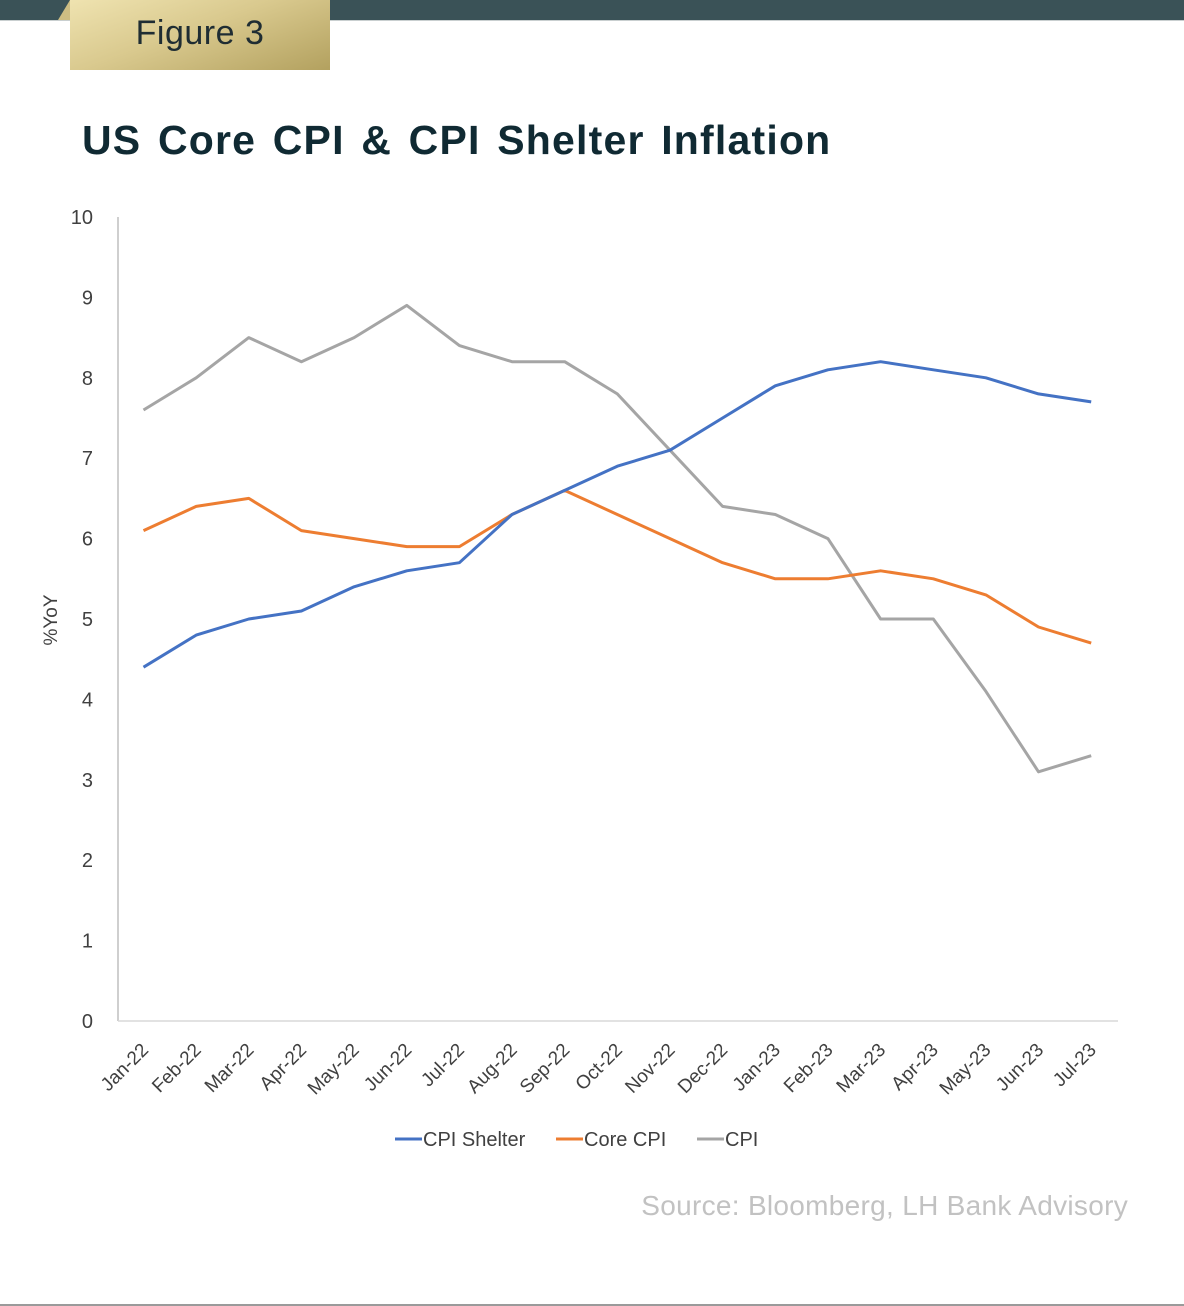 Image resolution: width=1184 pixels, height=1306 pixels. I want to click on y-tick-label: 10, so click(82, 218).